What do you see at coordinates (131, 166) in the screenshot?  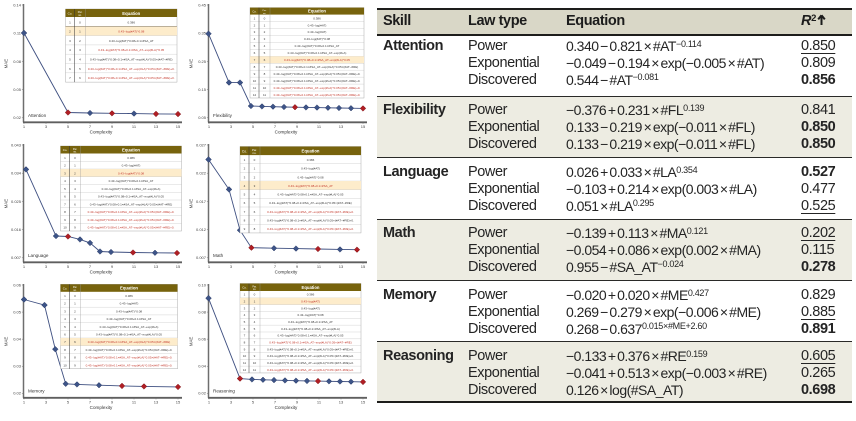 I see `svg-text: 0.43−log(#AT)` at bounding box center [131, 166].